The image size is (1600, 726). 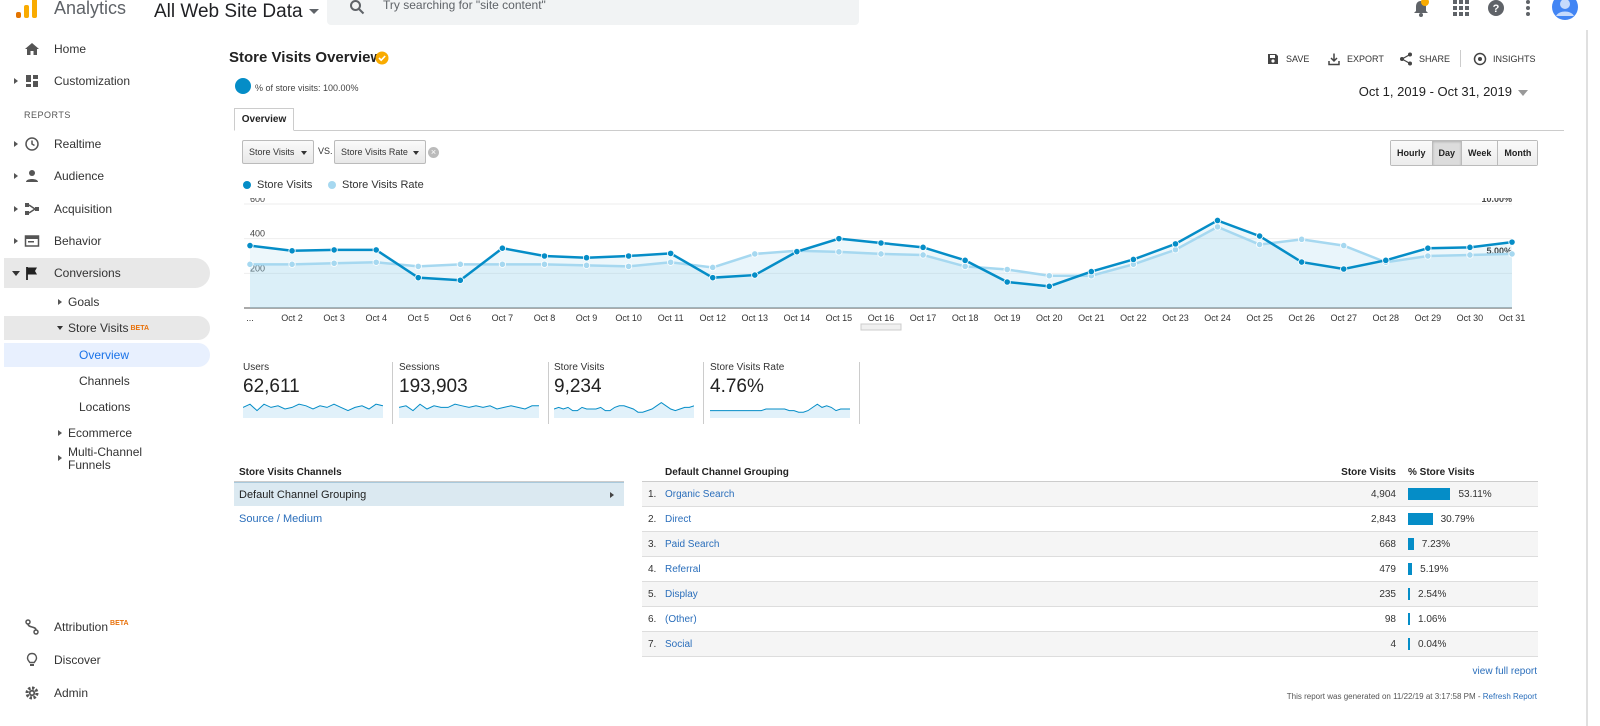 What do you see at coordinates (318, 393) in the screenshot?
I see `scorecard-users: Users 62,611` at bounding box center [318, 393].